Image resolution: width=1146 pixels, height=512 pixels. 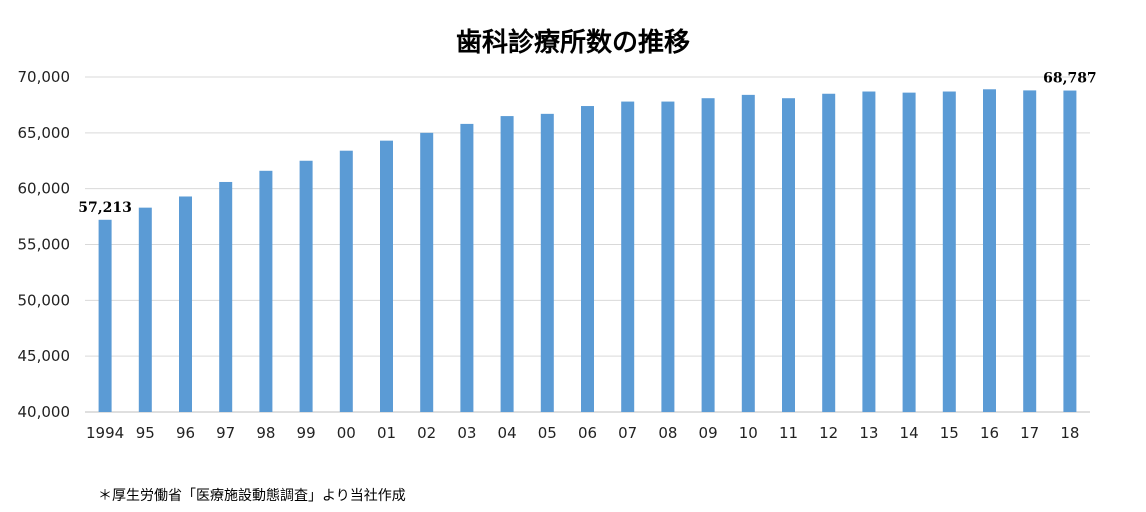 What do you see at coordinates (145, 433) in the screenshot?
I see `x-tick-label: 95` at bounding box center [145, 433].